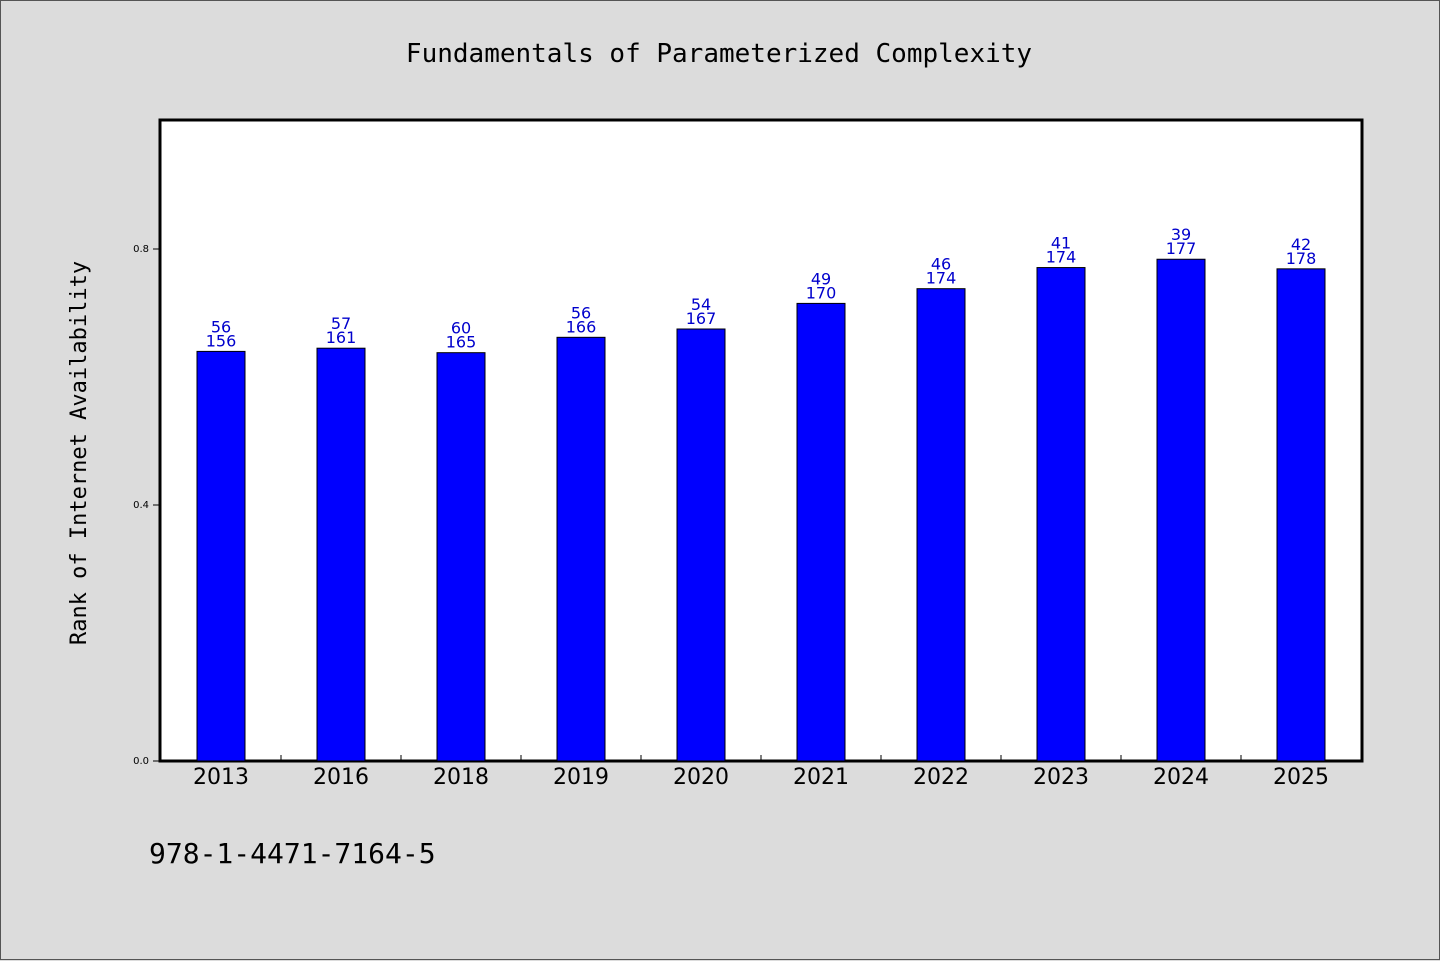 The height and width of the screenshot is (961, 1440). I want to click on bar-label-top-2016: 57, so click(341, 323).